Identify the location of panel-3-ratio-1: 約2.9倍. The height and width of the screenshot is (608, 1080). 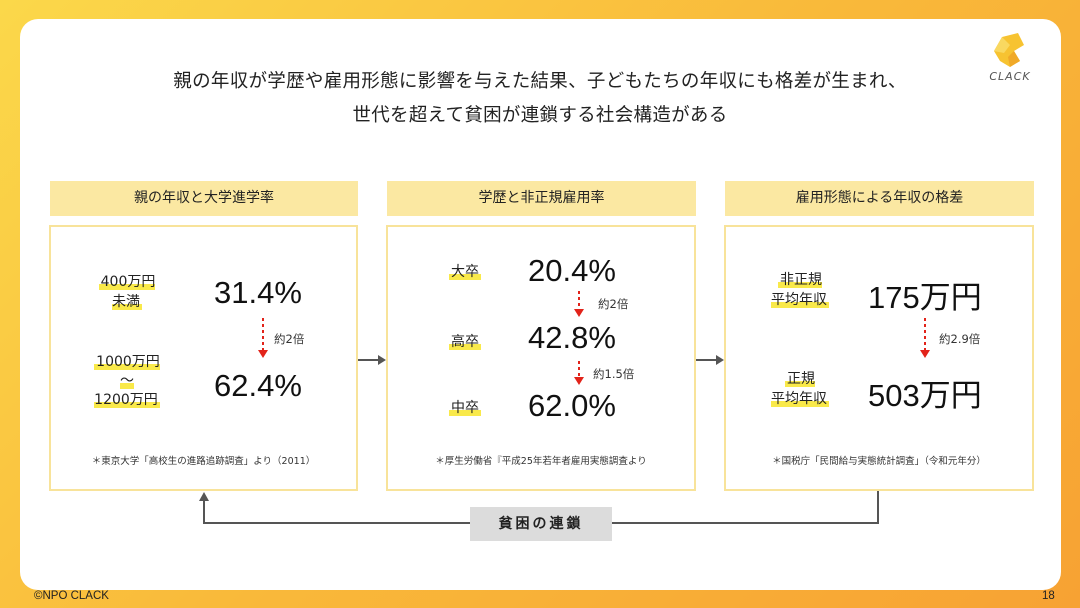
(960, 339).